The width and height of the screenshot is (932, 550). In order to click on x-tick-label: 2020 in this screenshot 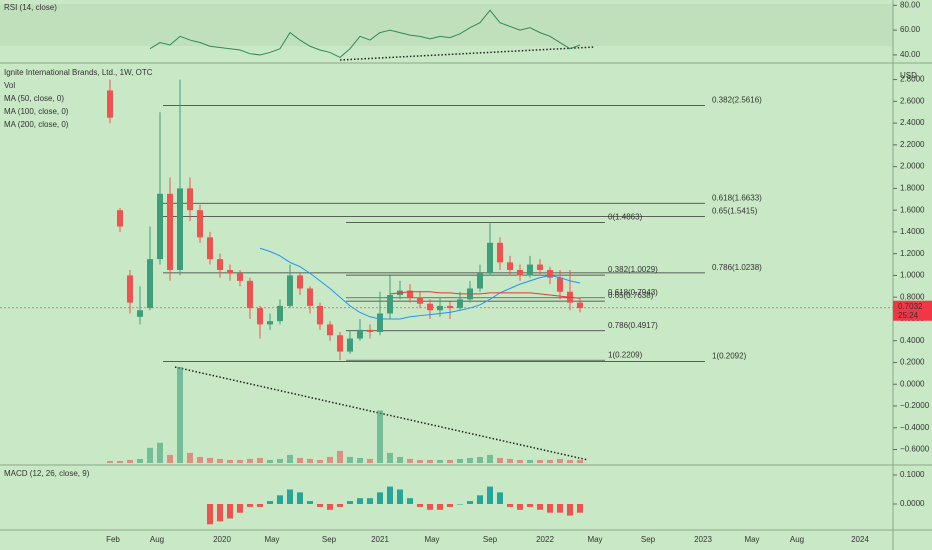, I will do `click(222, 539)`.